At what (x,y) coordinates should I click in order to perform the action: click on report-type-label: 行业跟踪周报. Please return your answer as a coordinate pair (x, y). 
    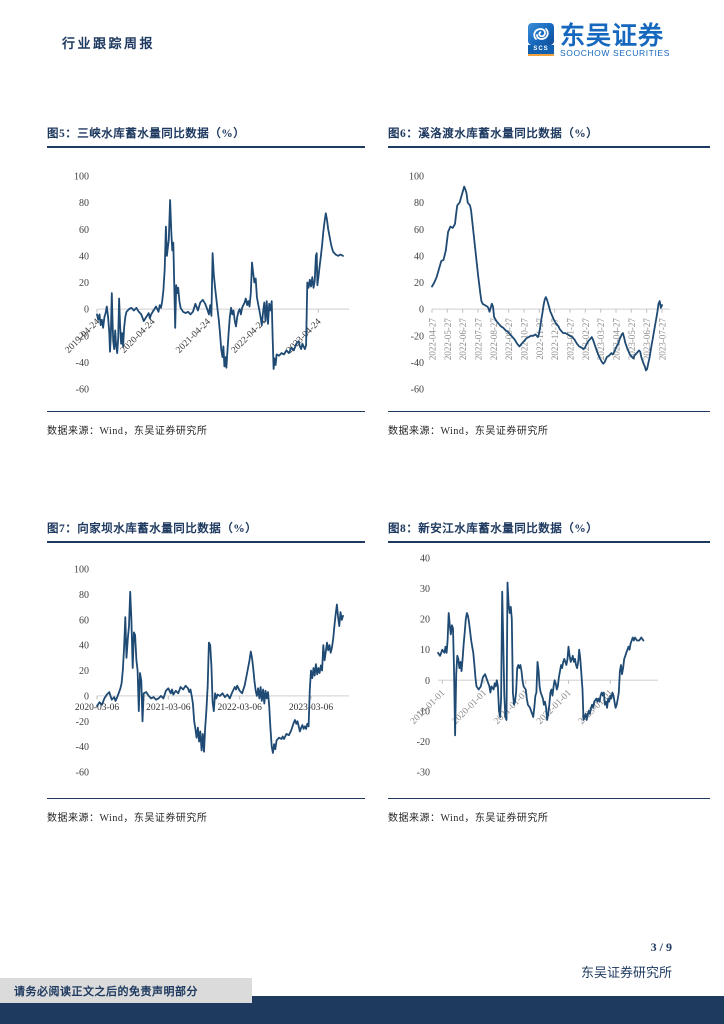
    Looking at the image, I should click on (109, 43).